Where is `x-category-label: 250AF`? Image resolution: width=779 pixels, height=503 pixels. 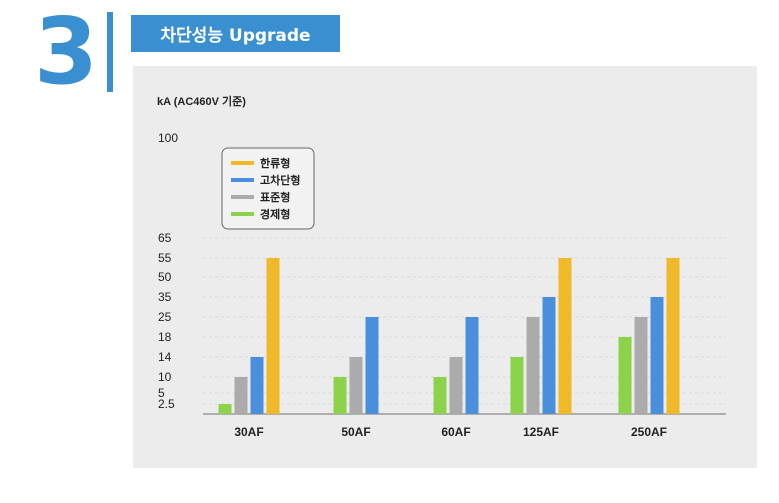
x-category-label: 250AF is located at coordinates (649, 432).